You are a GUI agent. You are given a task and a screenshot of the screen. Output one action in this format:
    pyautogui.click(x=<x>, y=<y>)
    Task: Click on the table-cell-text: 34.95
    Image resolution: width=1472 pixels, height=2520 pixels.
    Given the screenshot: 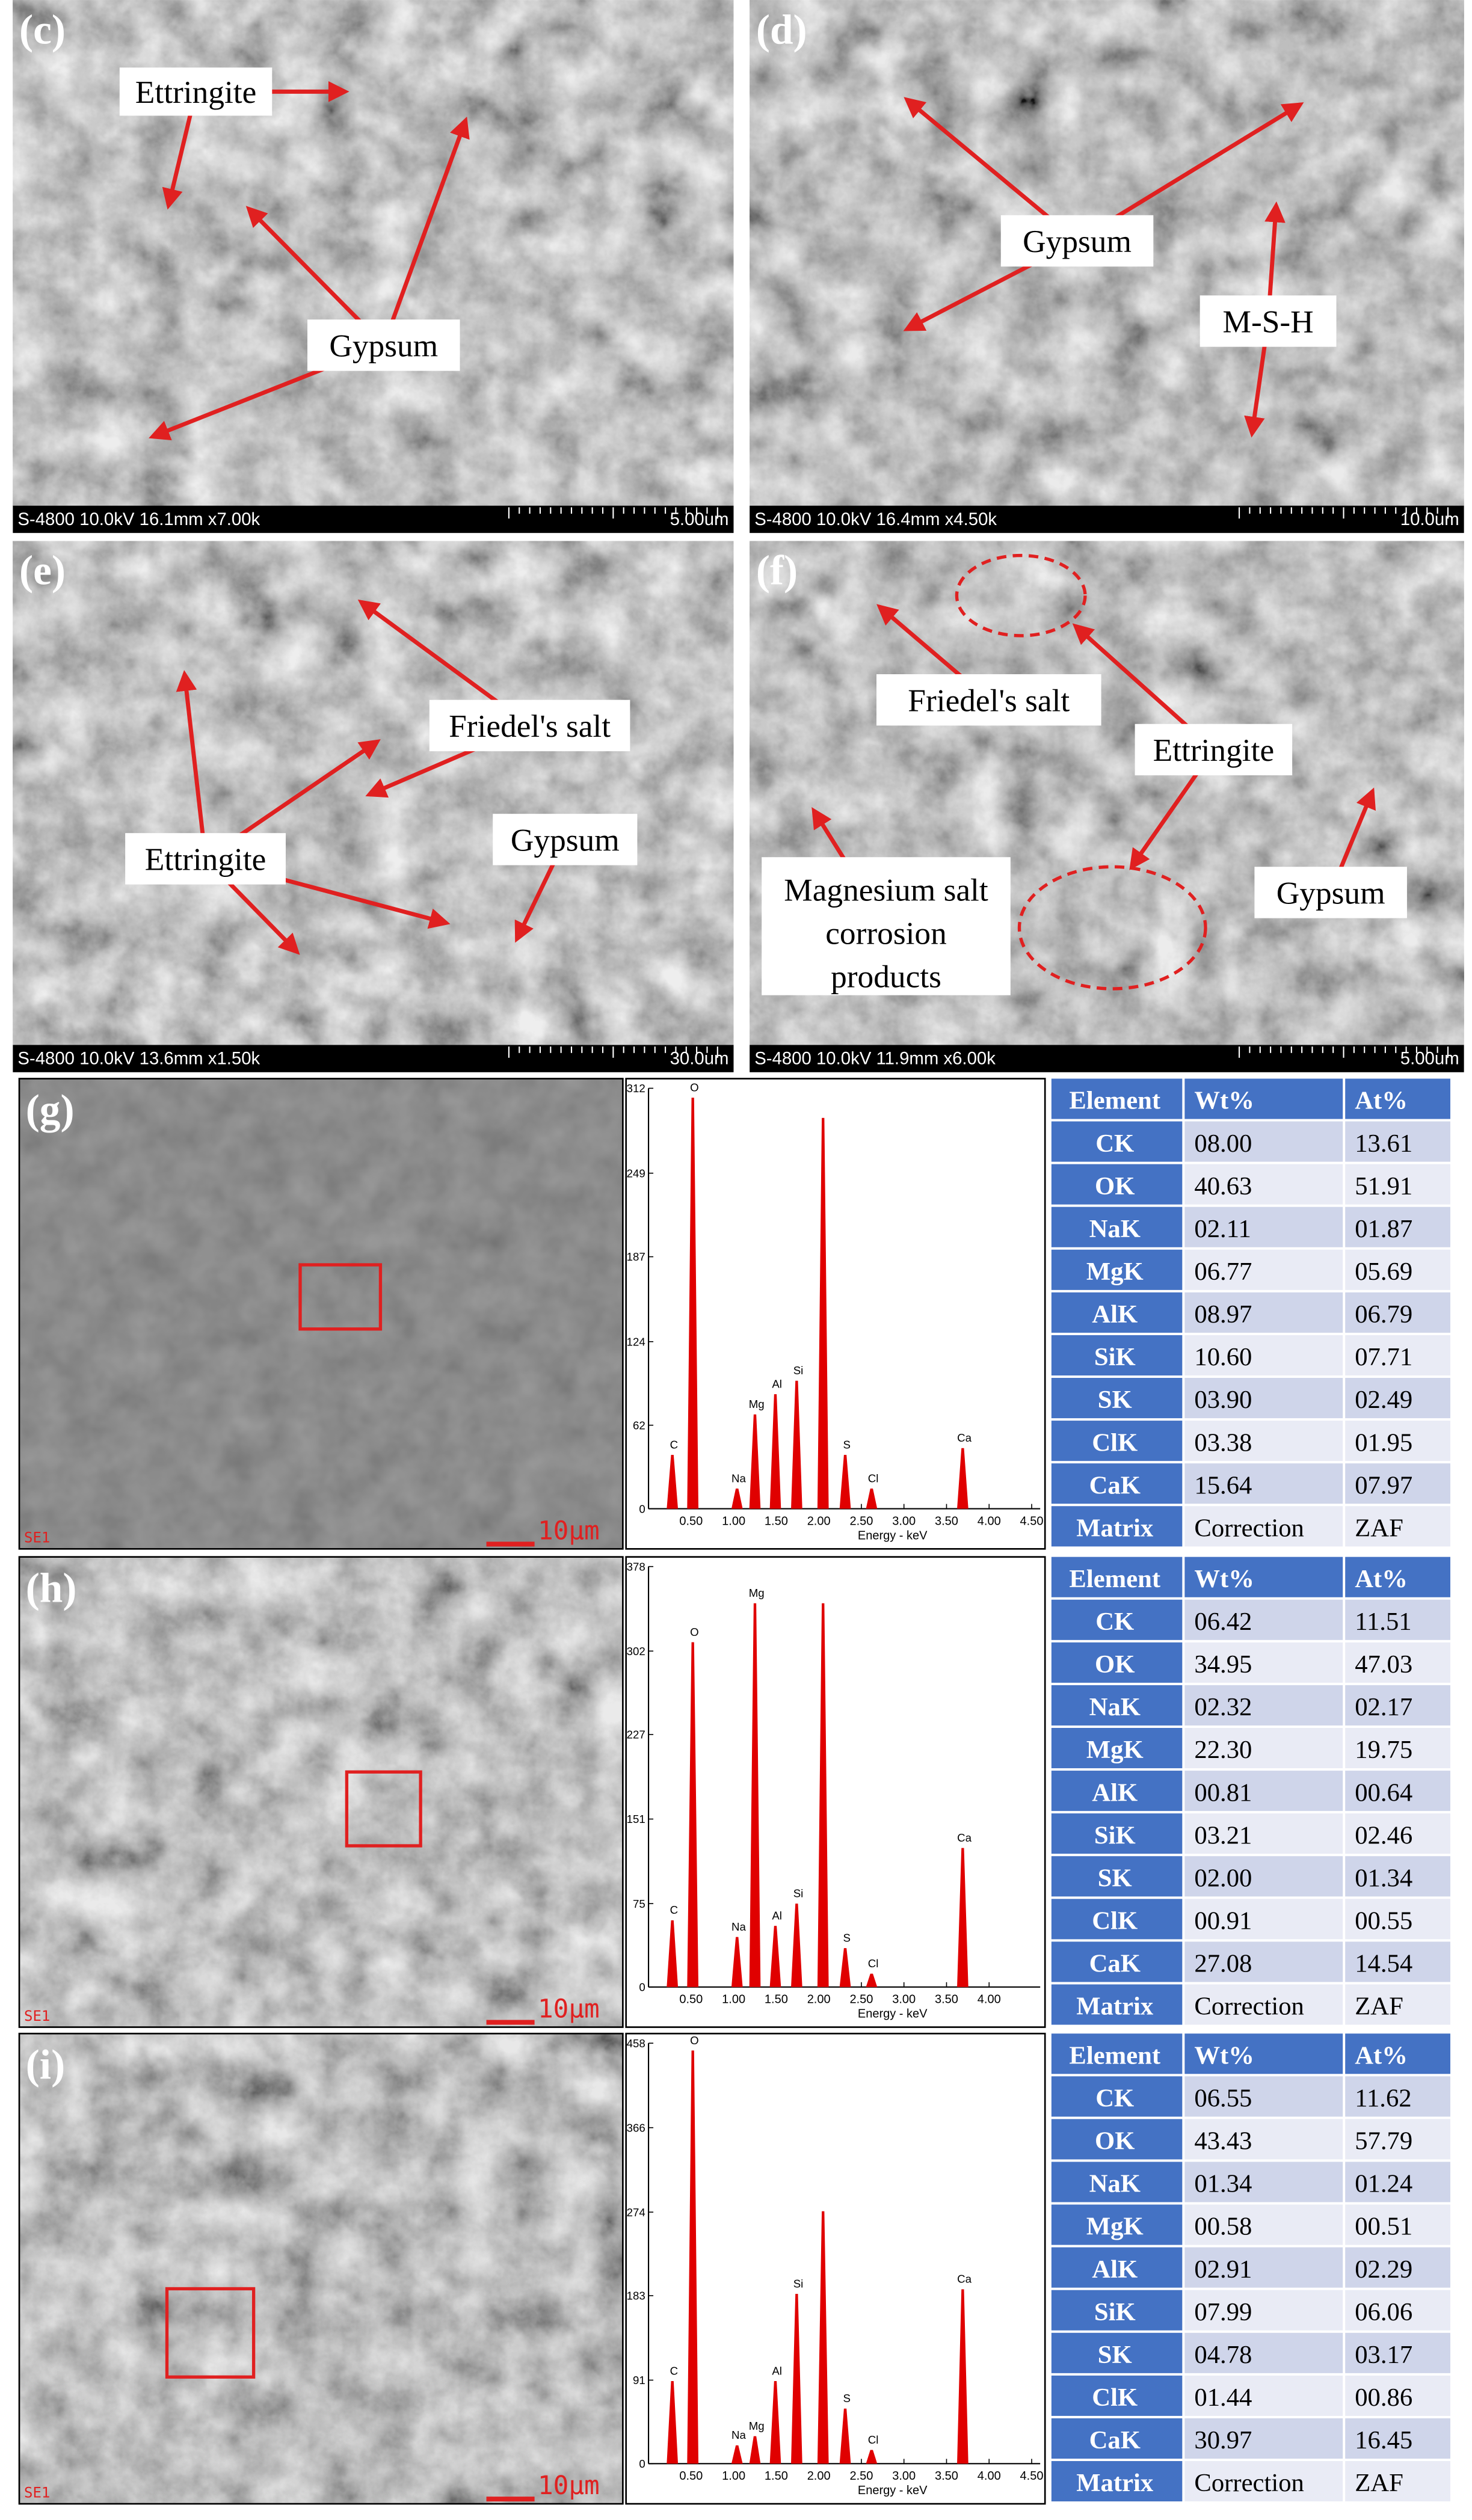 What is the action you would take?
    pyautogui.click(x=1223, y=1665)
    